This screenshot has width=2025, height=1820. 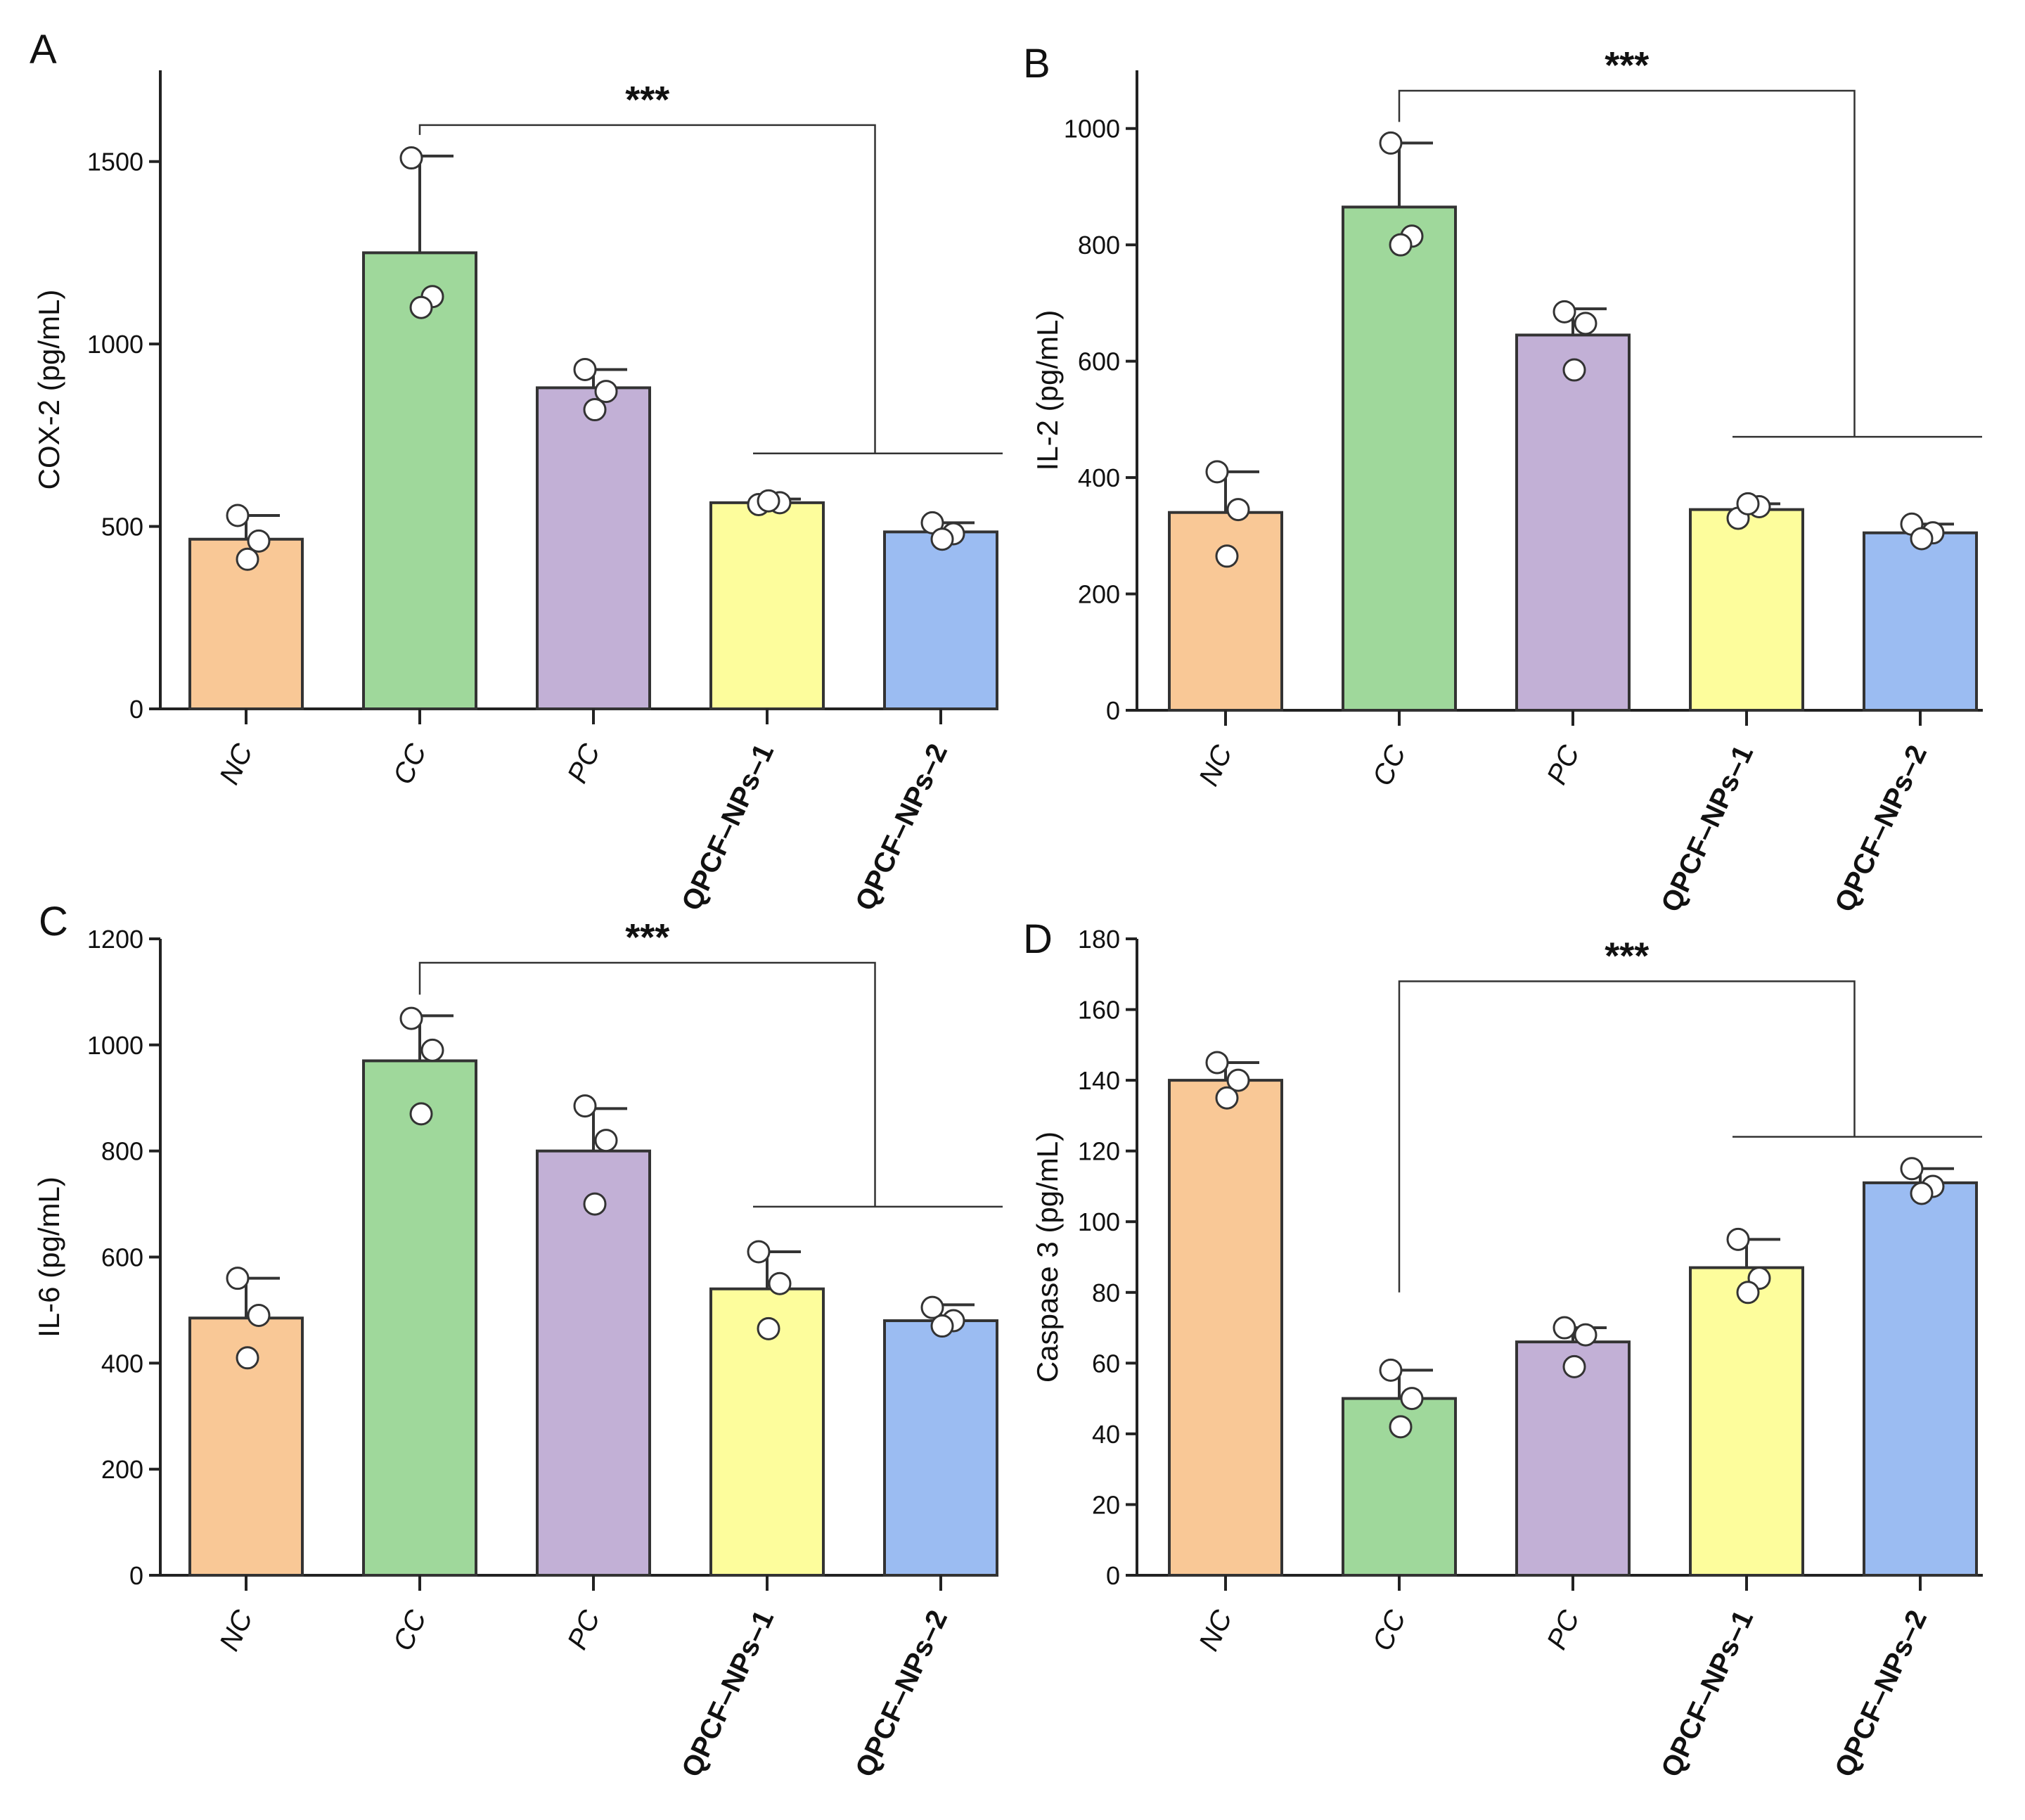 What do you see at coordinates (1036, 63) in the screenshot?
I see `panel-letter: B` at bounding box center [1036, 63].